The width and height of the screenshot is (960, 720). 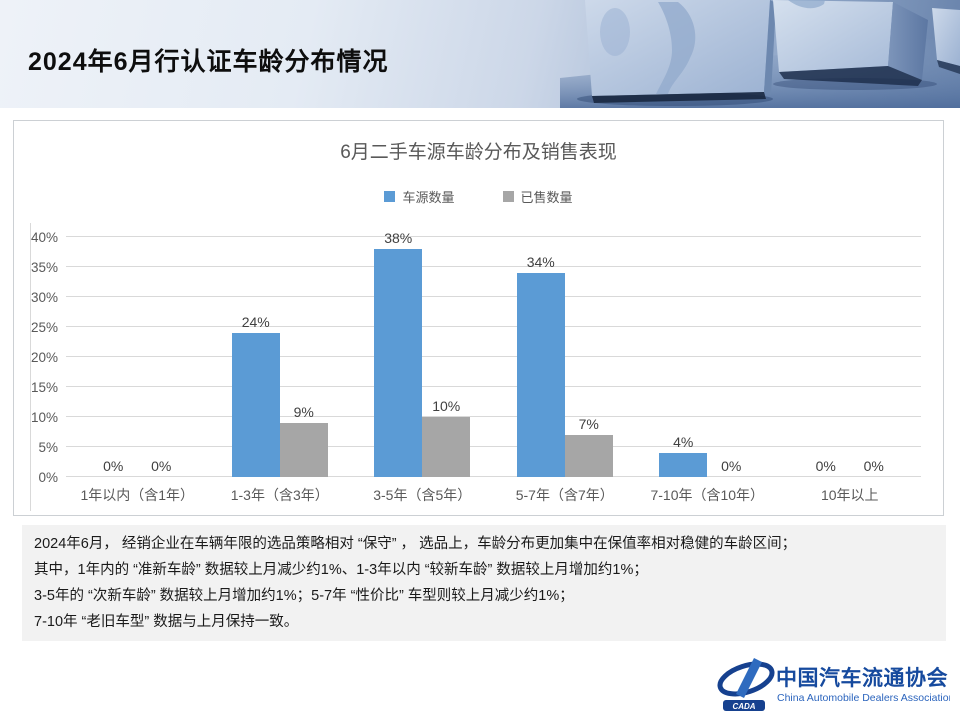 I want to click on bar-value-label: 7%, so click(x=588, y=424).